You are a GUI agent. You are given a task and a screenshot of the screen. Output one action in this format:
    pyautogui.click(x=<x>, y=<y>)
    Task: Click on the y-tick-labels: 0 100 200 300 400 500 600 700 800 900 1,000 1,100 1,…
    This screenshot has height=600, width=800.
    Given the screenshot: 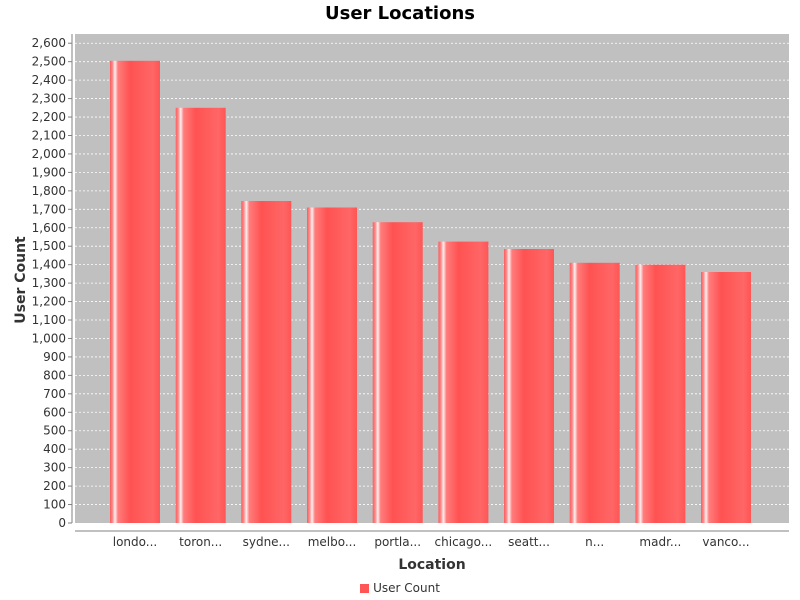 What is the action you would take?
    pyautogui.click(x=52, y=283)
    